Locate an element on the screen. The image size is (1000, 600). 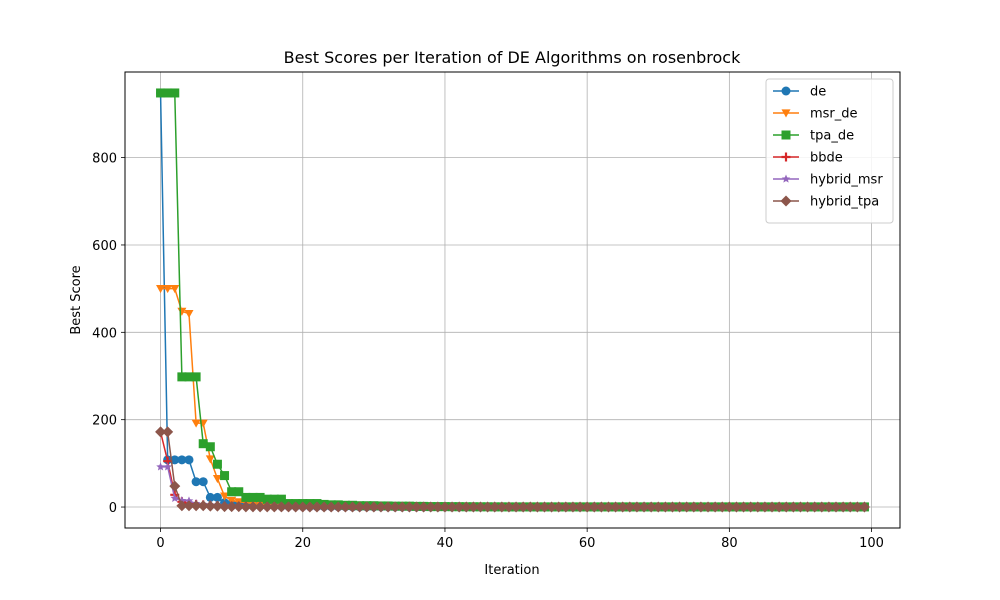
legend-label-hybrid_msr: hybrid_msr is located at coordinates (846, 180).